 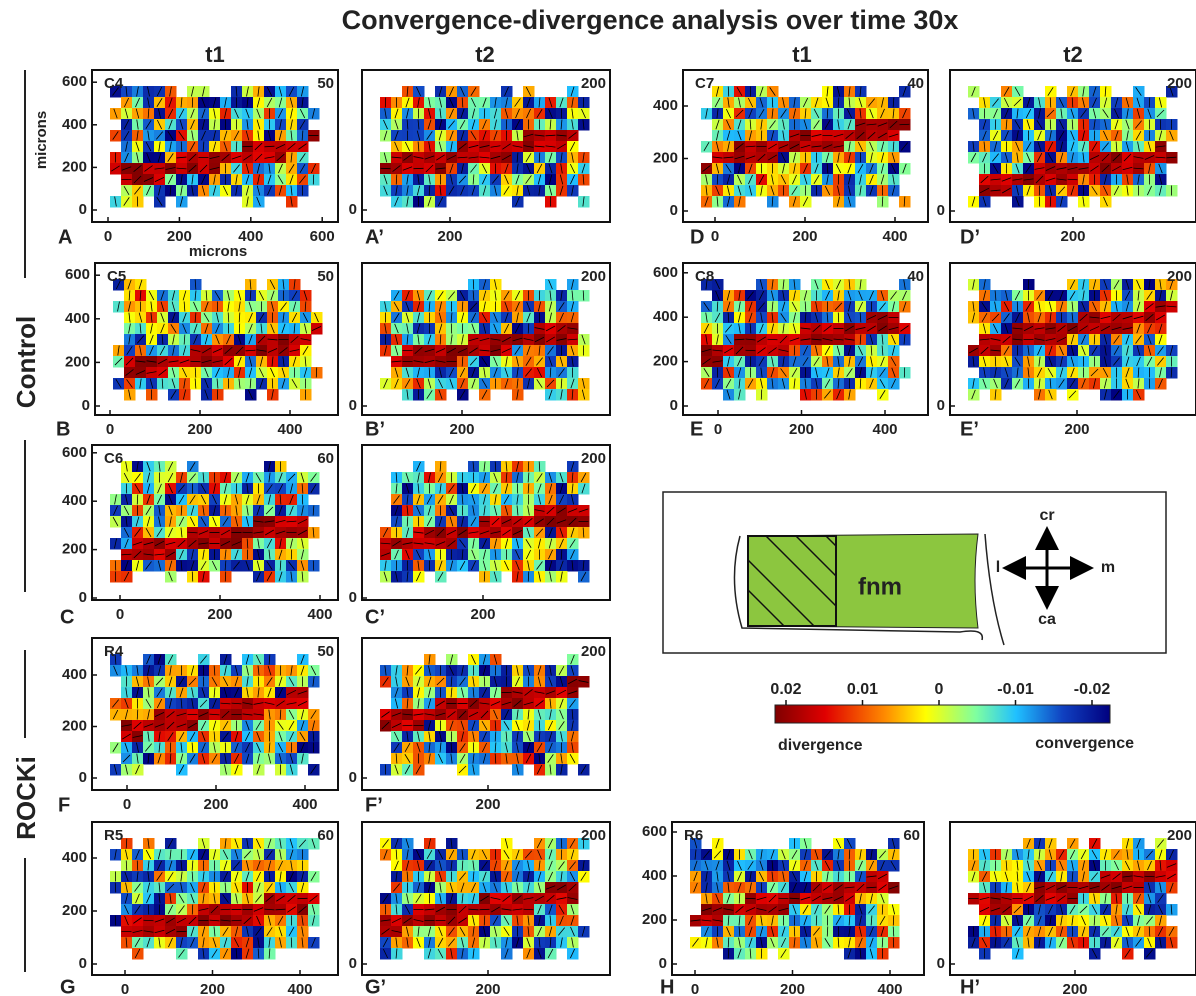 I want to click on panel: E’2000200, so click(x=1066, y=351).